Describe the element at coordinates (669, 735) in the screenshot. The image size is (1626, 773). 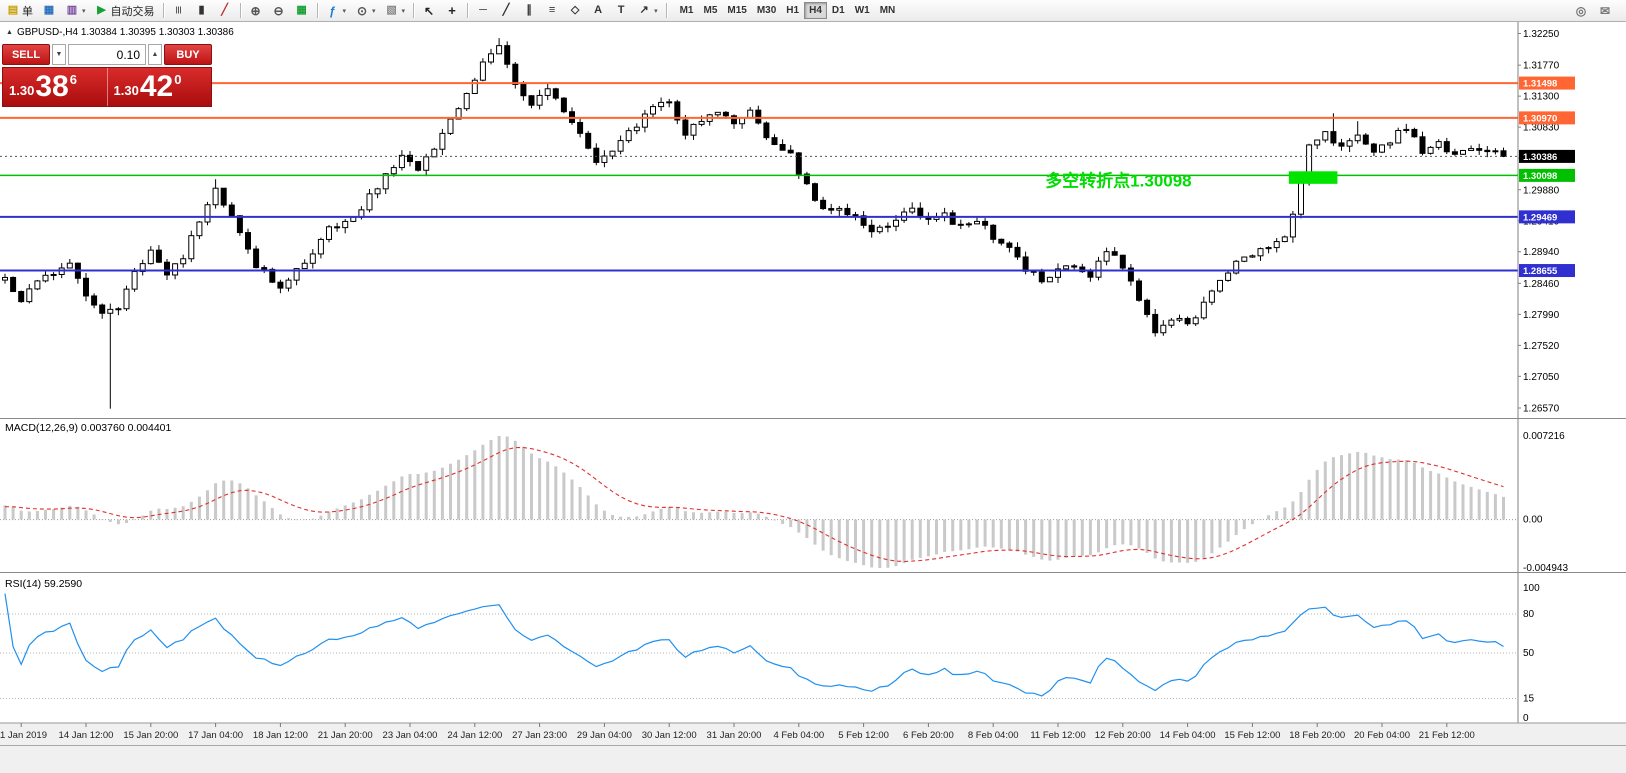
I see `time-label: 30 Jan 12:00` at that location.